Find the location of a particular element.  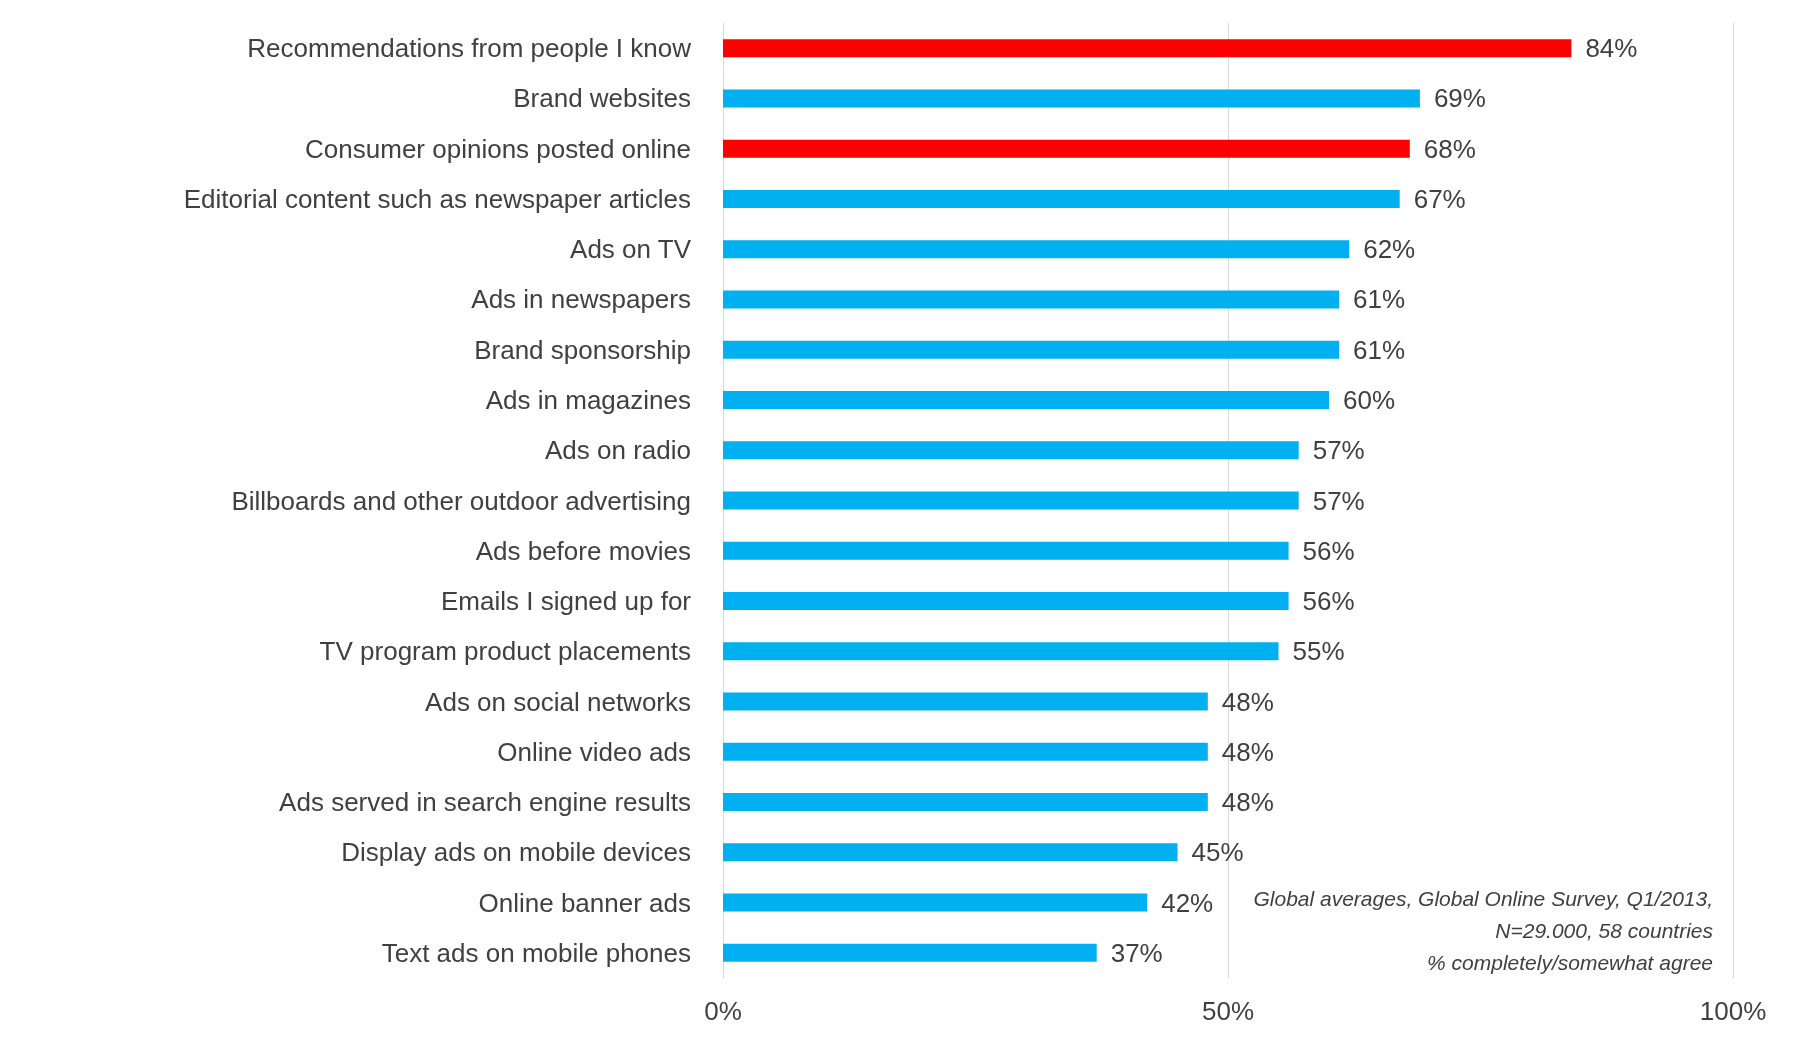

x-tick-label: 50% is located at coordinates (1228, 1011).